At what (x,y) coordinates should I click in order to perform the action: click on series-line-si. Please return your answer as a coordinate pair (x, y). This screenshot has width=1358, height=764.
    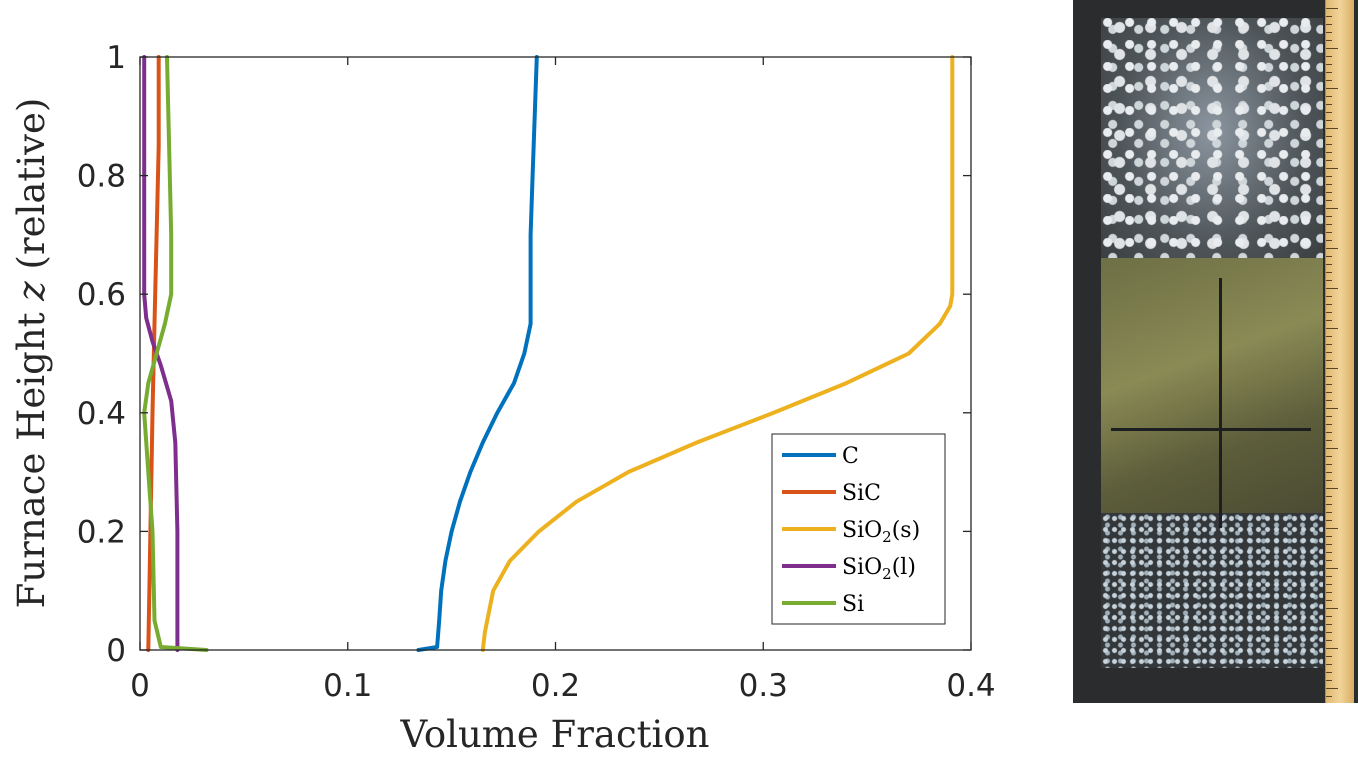
    Looking at the image, I should click on (175, 353).